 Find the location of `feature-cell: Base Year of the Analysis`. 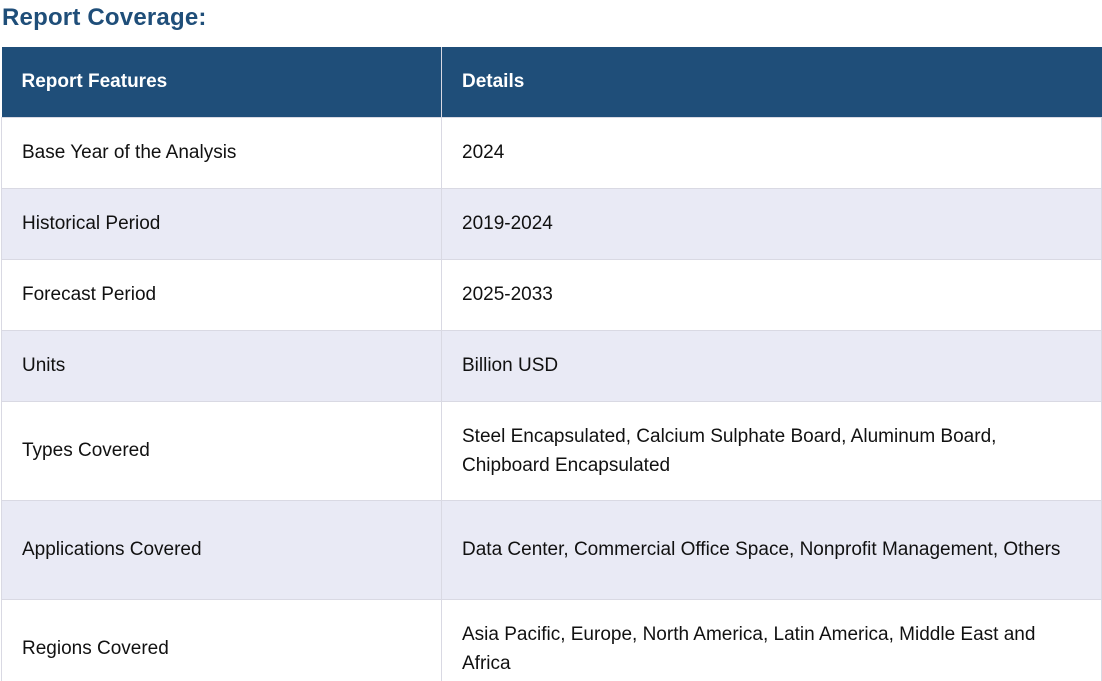

feature-cell: Base Year of the Analysis is located at coordinates (221, 152).